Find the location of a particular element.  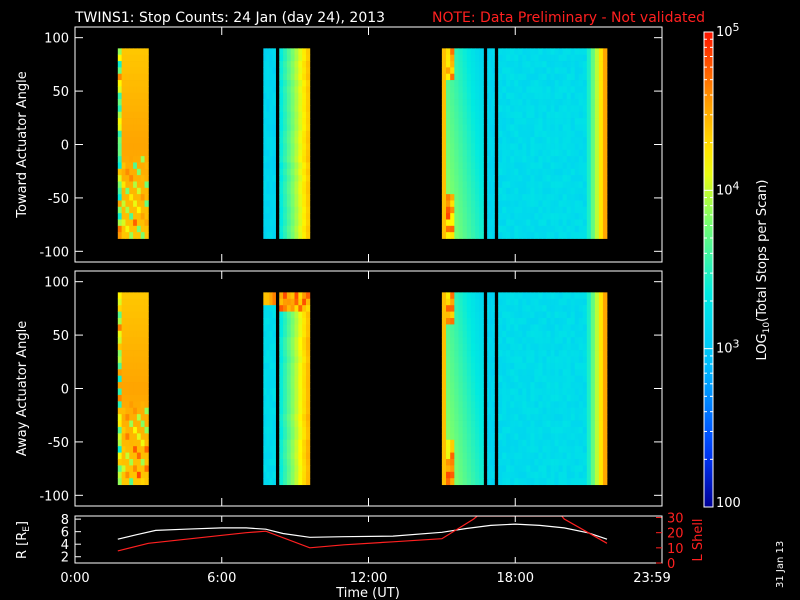

y-tick-label: 8 is located at coordinates (65, 520).